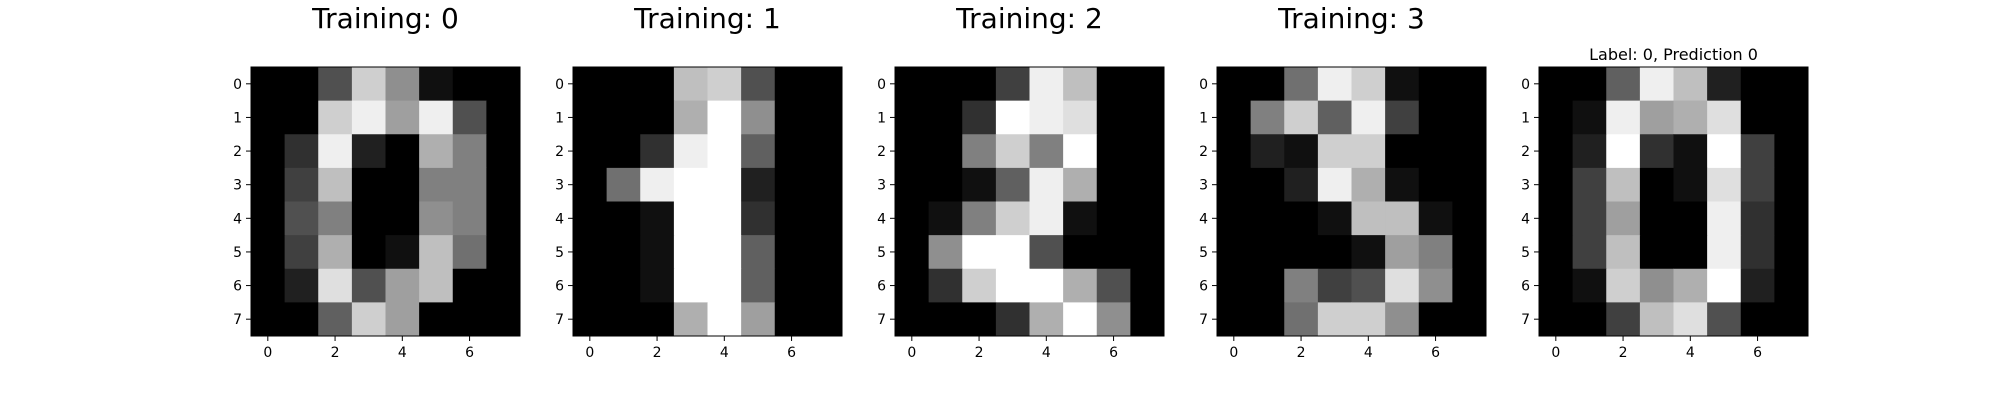  Describe the element at coordinates (1021, 181) in the screenshot. I see `chart-panel-2: Training: 2 0 1 2 3 4 5 6 7 0 2 4 6` at that location.